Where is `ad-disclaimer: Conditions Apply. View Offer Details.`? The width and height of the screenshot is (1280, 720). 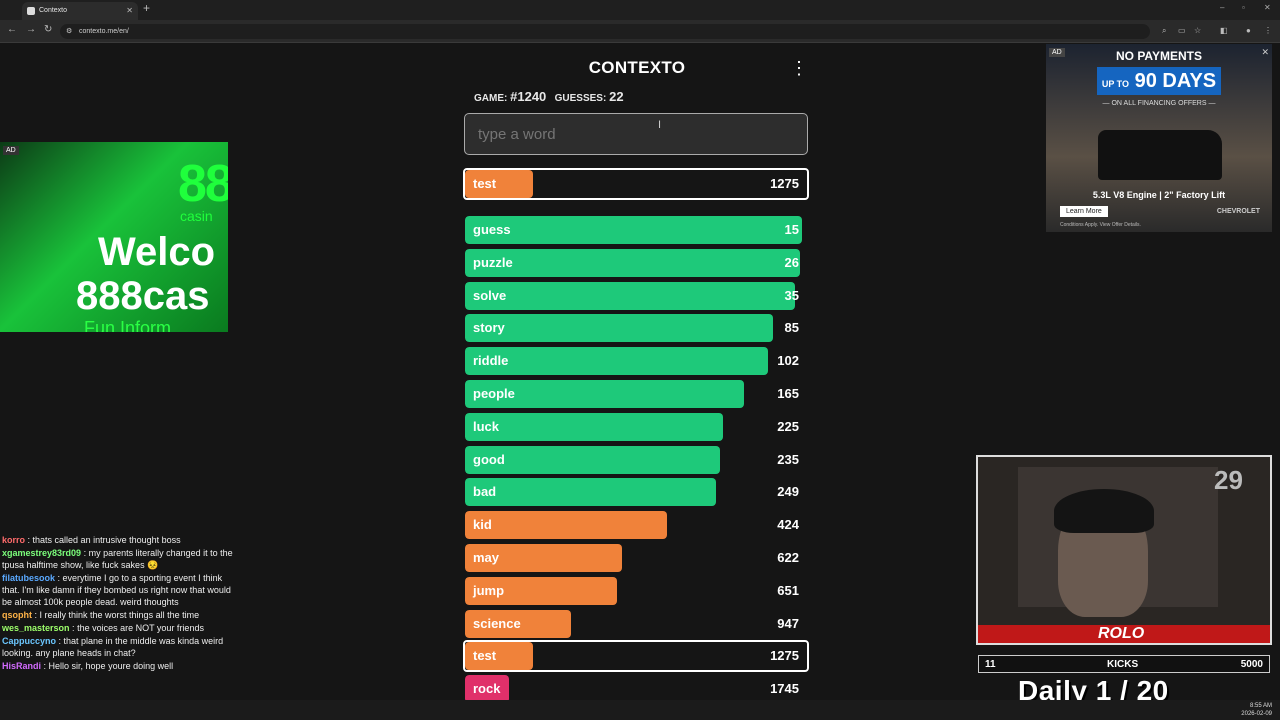
ad-disclaimer: Conditions Apply. View Offer Details. is located at coordinates (1100, 225).